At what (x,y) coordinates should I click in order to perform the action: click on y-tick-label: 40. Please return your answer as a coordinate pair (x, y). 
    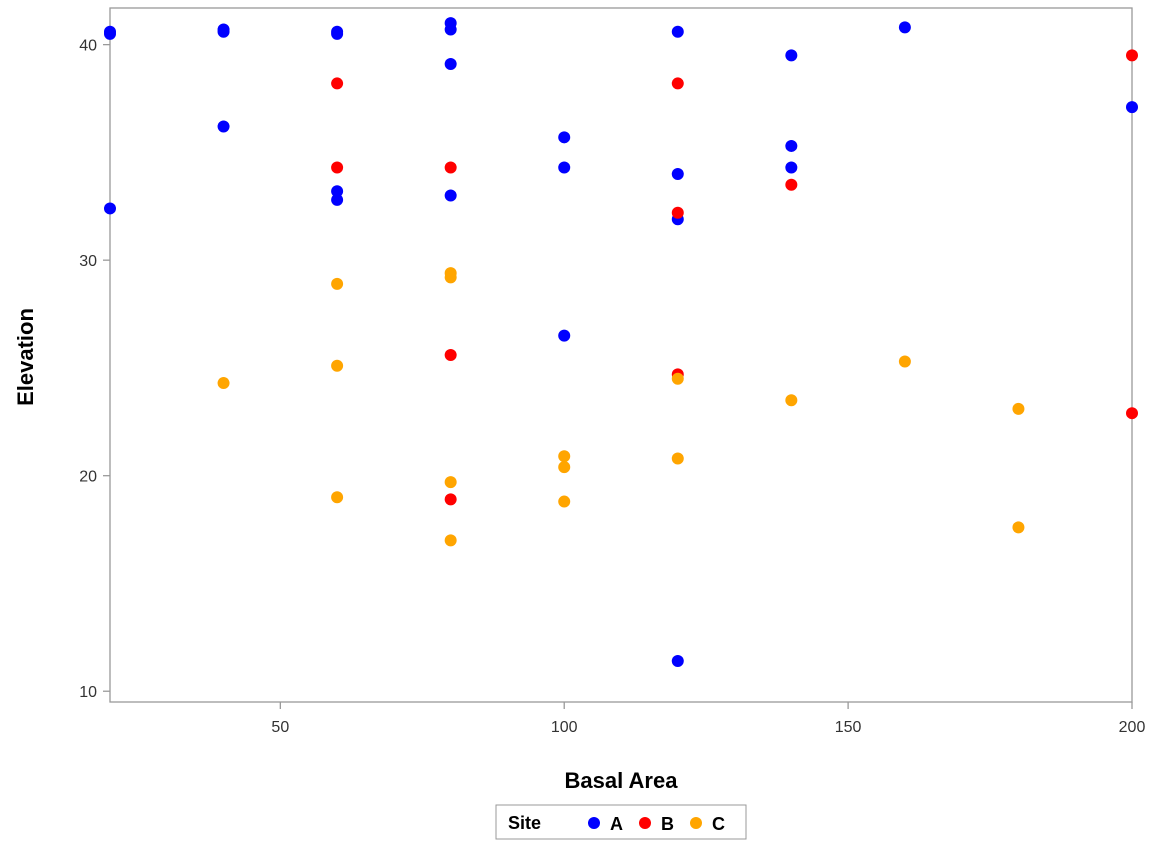
    Looking at the image, I should click on (88, 46).